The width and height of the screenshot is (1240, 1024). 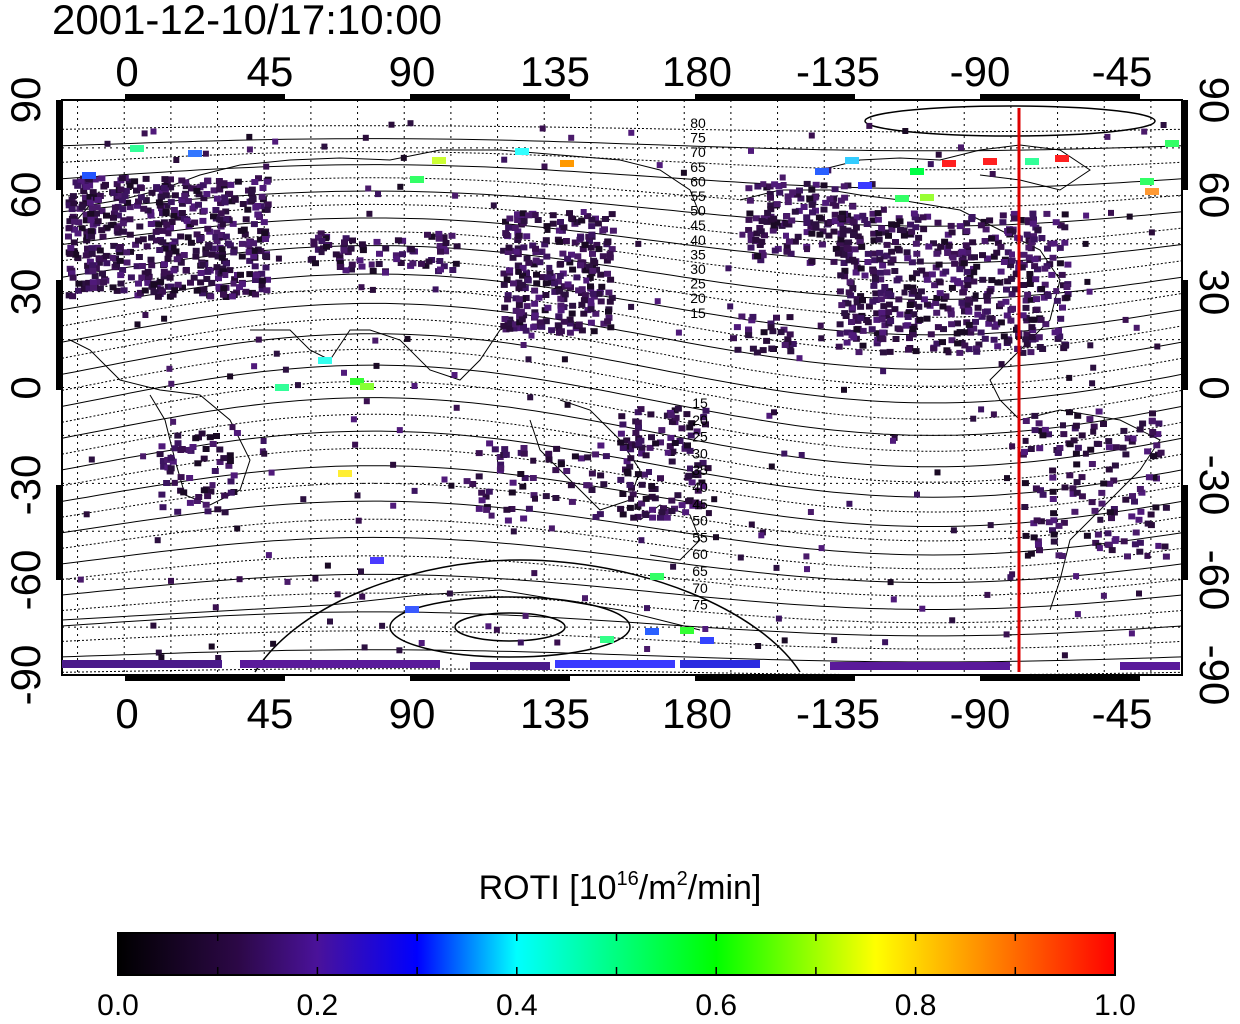 I want to click on right-lat-tick-label: 30, so click(x=1214, y=292).